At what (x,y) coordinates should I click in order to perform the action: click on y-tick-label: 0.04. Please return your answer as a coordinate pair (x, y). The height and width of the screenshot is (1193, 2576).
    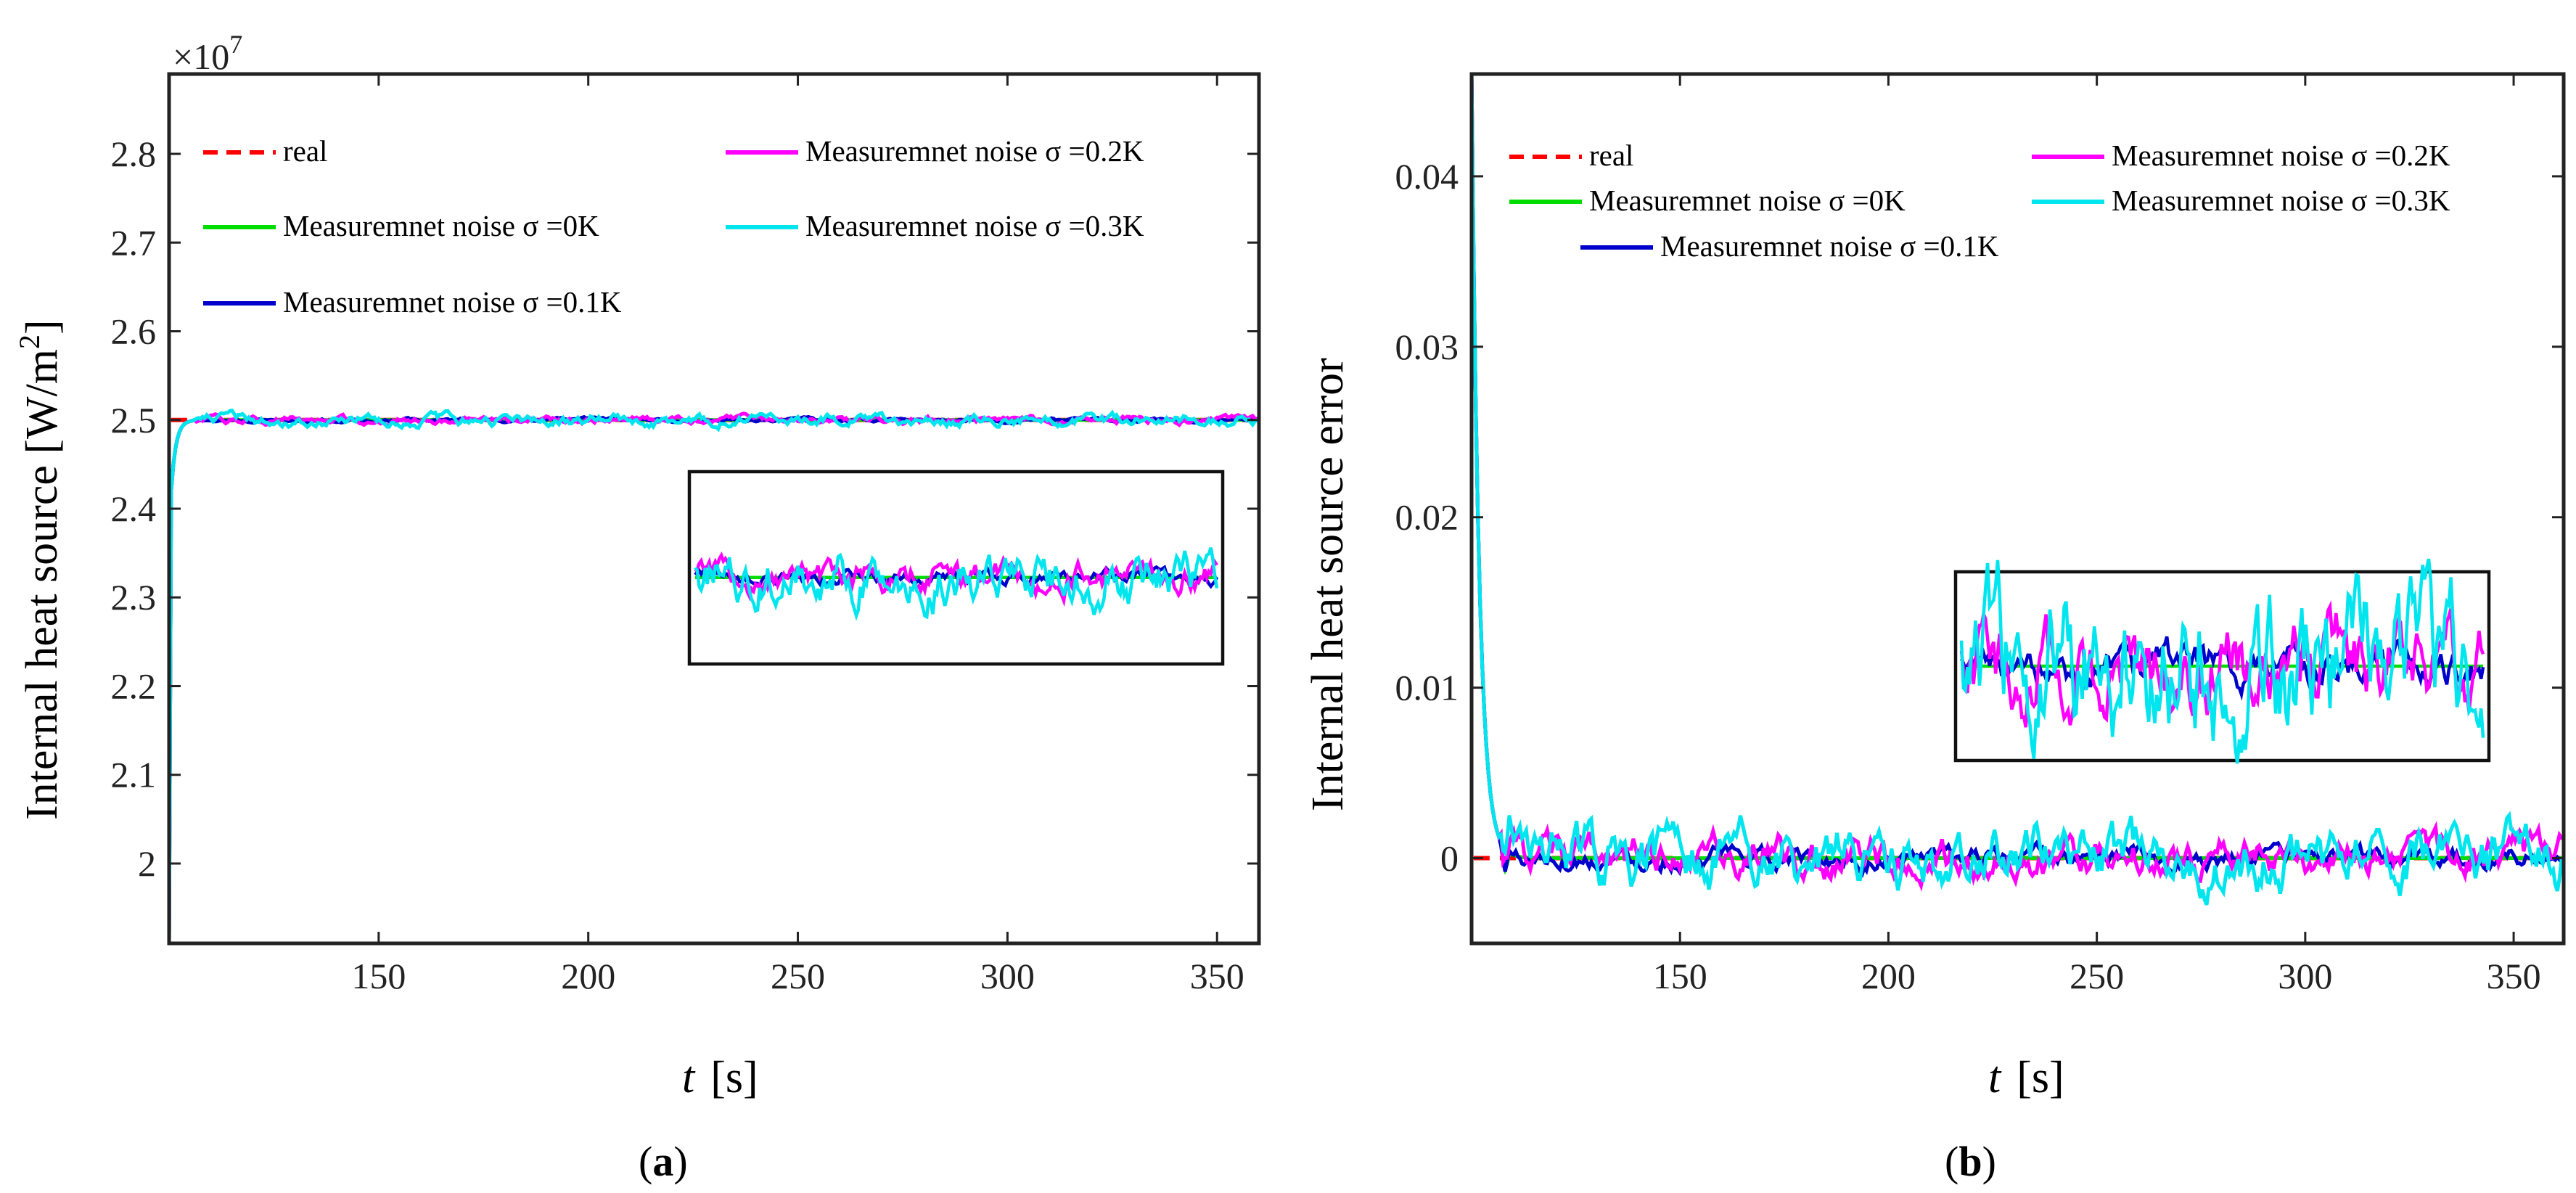
    Looking at the image, I should click on (1427, 177).